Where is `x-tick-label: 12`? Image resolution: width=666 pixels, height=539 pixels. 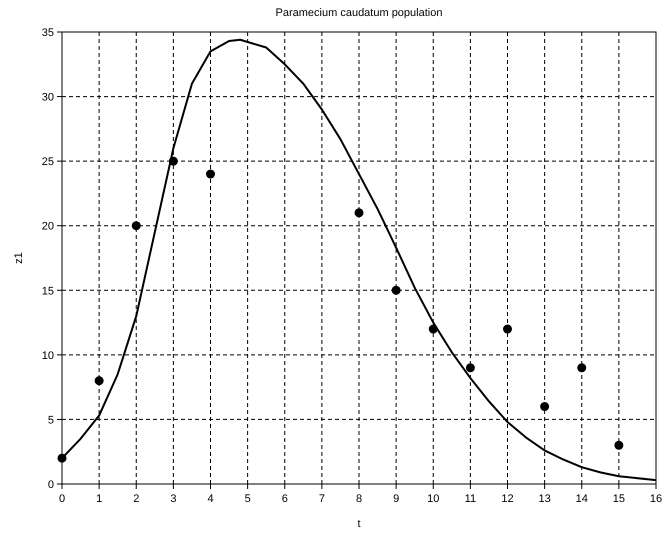
x-tick-label: 12 is located at coordinates (507, 499).